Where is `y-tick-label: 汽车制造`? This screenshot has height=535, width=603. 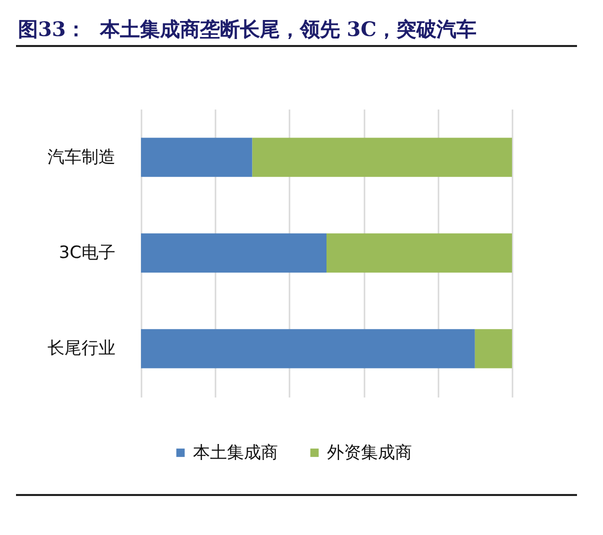 y-tick-label: 汽车制造 is located at coordinates (82, 157).